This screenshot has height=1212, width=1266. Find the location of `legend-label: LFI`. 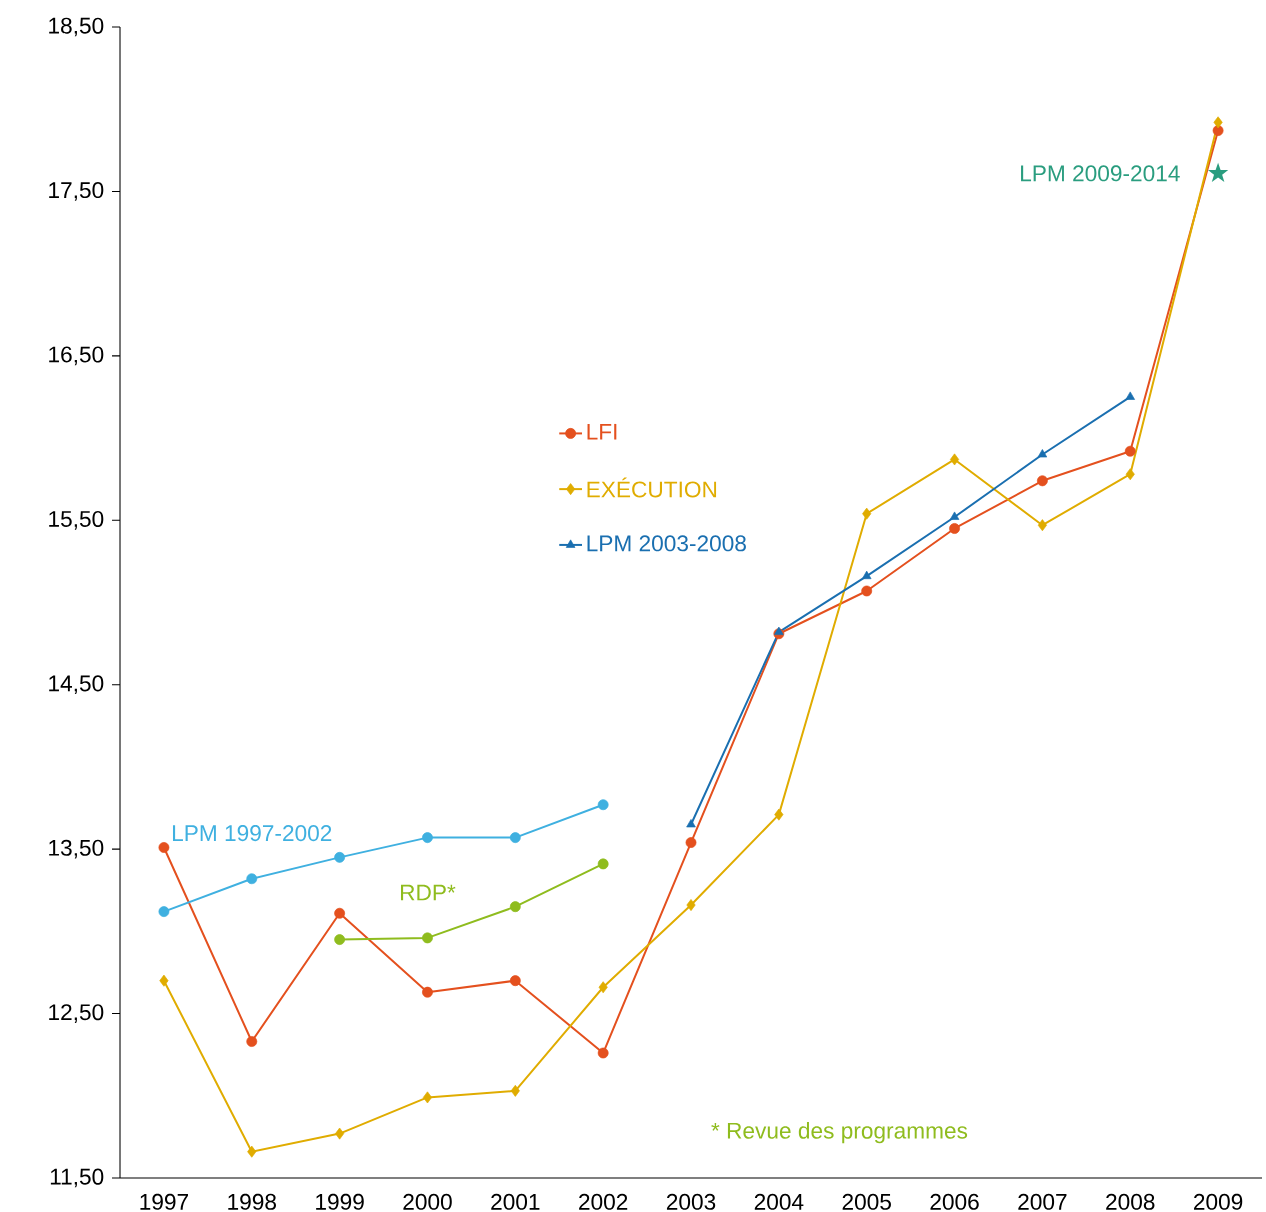

legend-label: LFI is located at coordinates (602, 431).